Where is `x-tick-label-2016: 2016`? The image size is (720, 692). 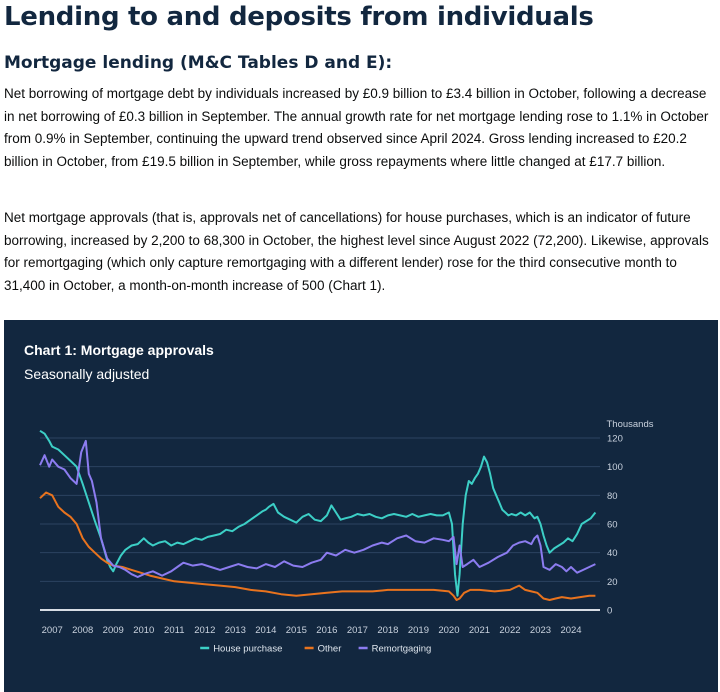 x-tick-label-2016: 2016 is located at coordinates (326, 630).